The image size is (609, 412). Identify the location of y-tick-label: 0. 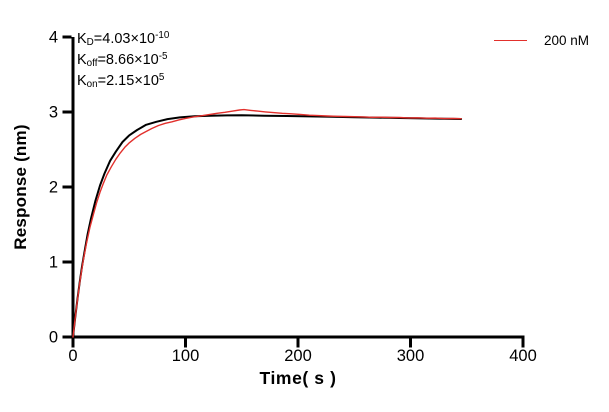
(53, 338).